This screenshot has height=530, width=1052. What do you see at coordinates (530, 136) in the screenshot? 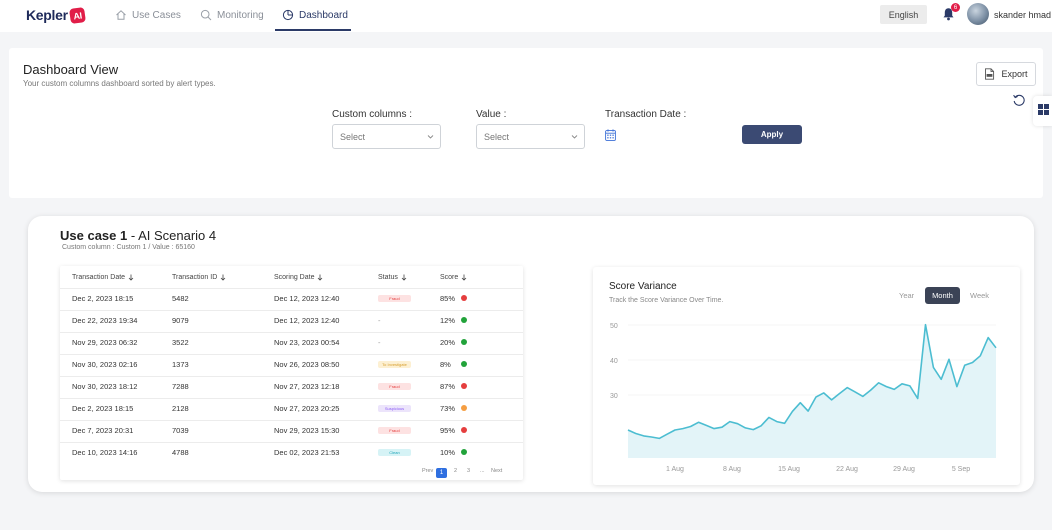
I see `value-select: Select` at bounding box center [530, 136].